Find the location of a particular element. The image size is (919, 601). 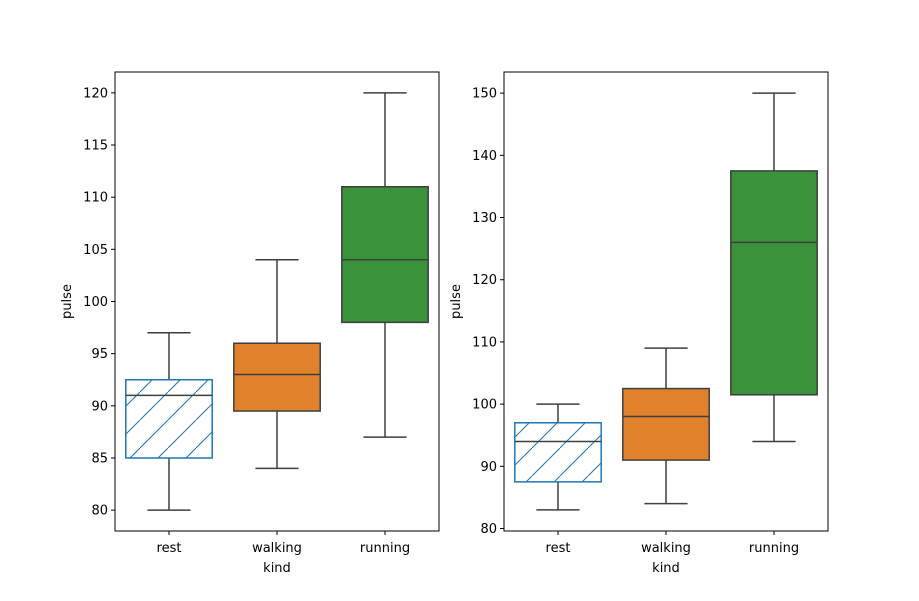

y-tick-label: 95 is located at coordinates (99, 354).